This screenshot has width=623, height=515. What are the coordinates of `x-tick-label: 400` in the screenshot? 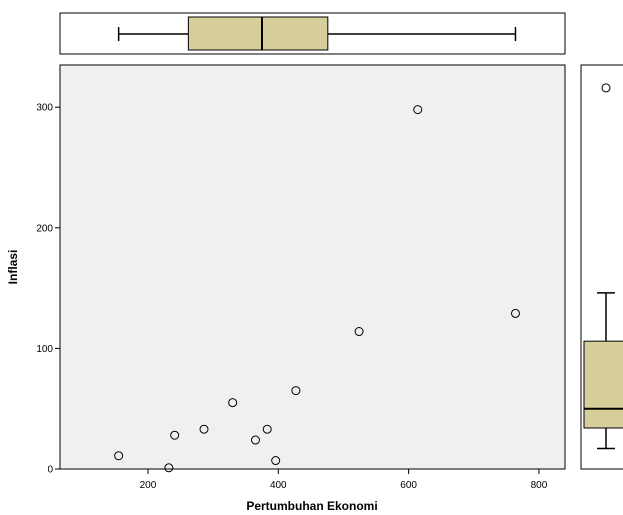 It's located at (278, 485).